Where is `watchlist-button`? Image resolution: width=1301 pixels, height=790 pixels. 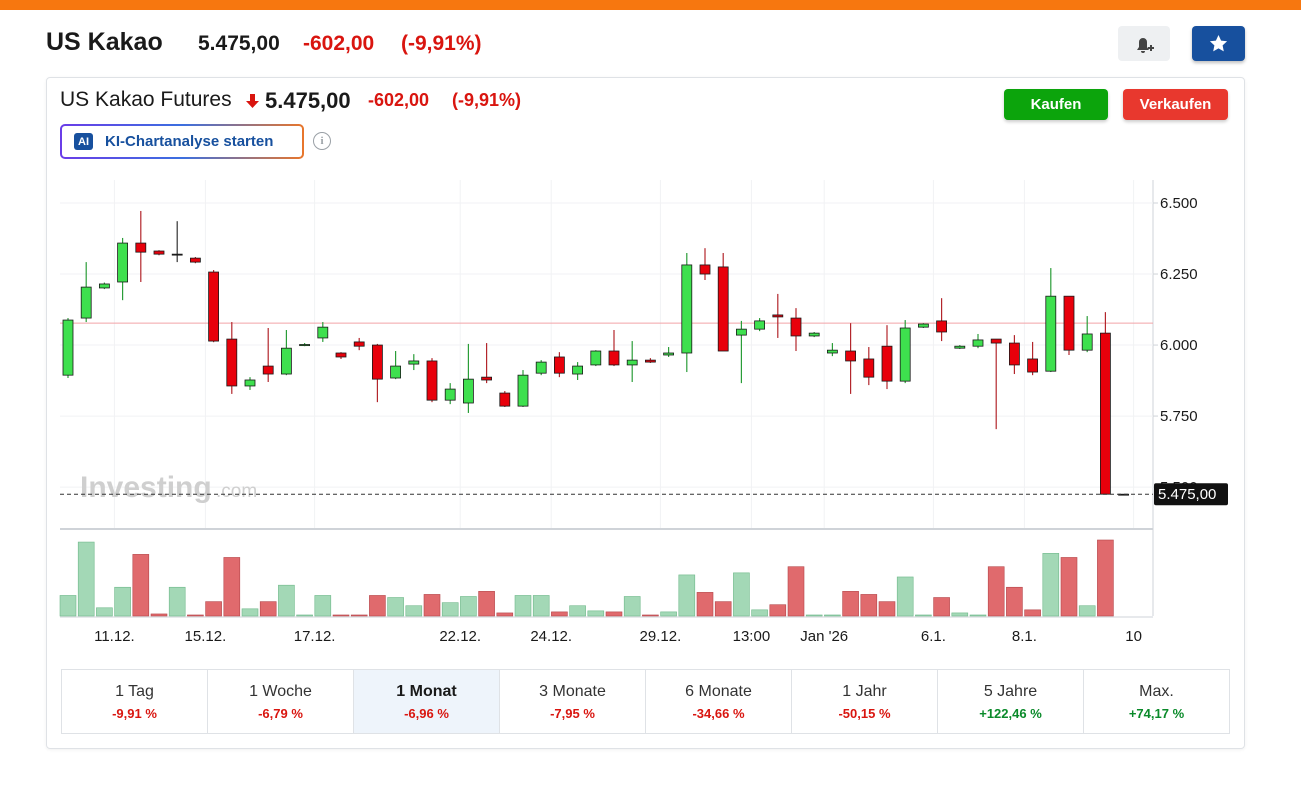 watchlist-button is located at coordinates (1218, 43).